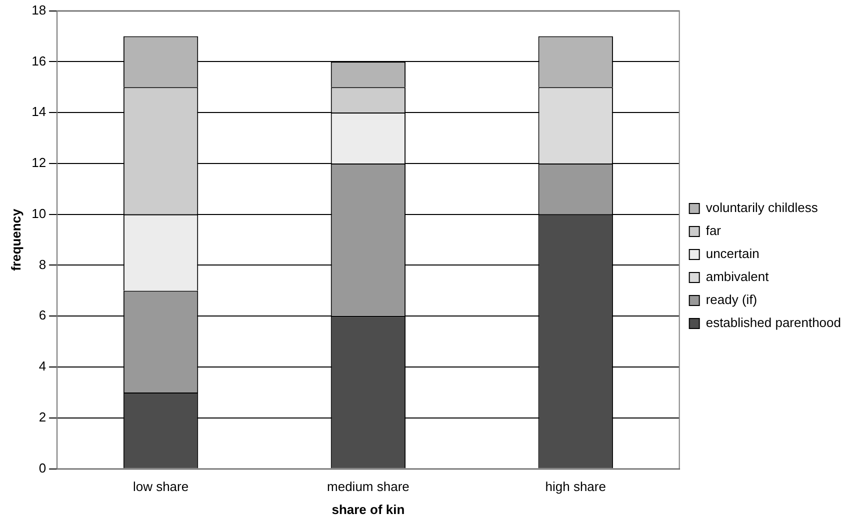  What do you see at coordinates (39, 213) in the screenshot?
I see `y-tick-label: 10` at bounding box center [39, 213].